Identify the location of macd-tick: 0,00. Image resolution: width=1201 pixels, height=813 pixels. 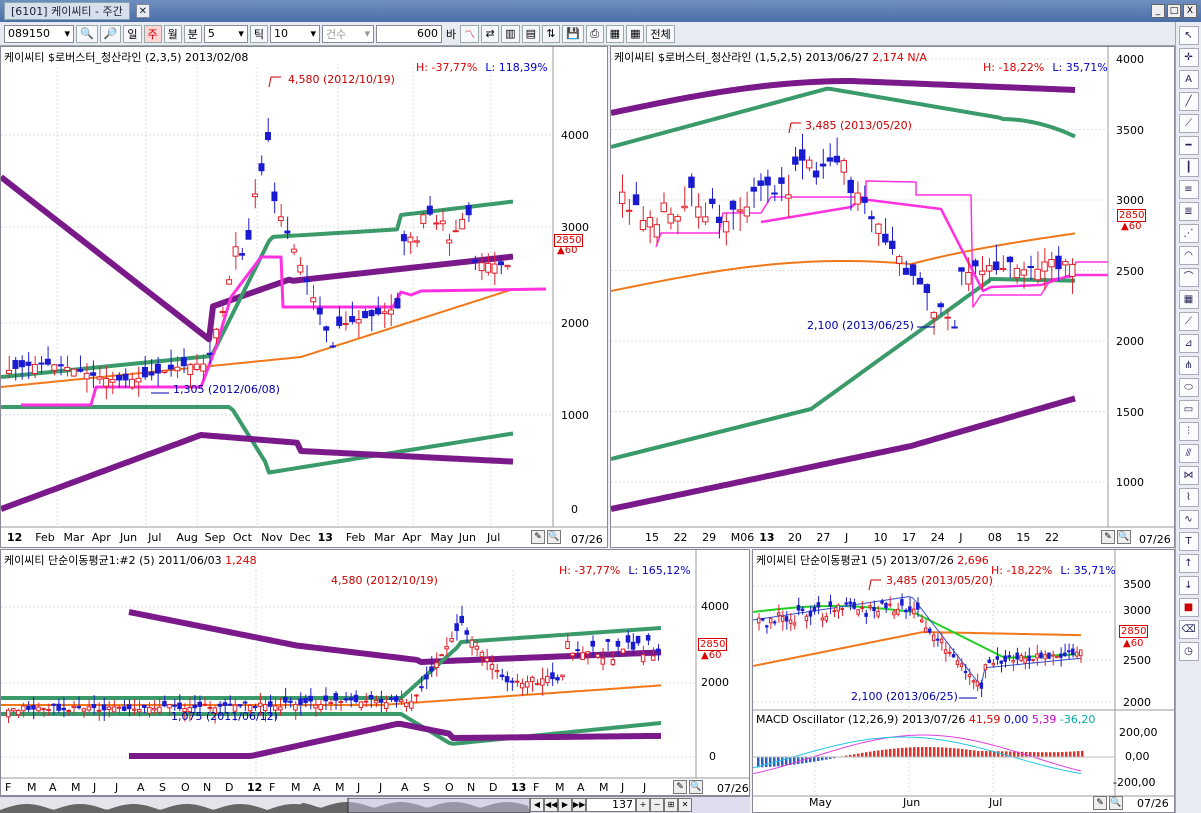
(1137, 756).